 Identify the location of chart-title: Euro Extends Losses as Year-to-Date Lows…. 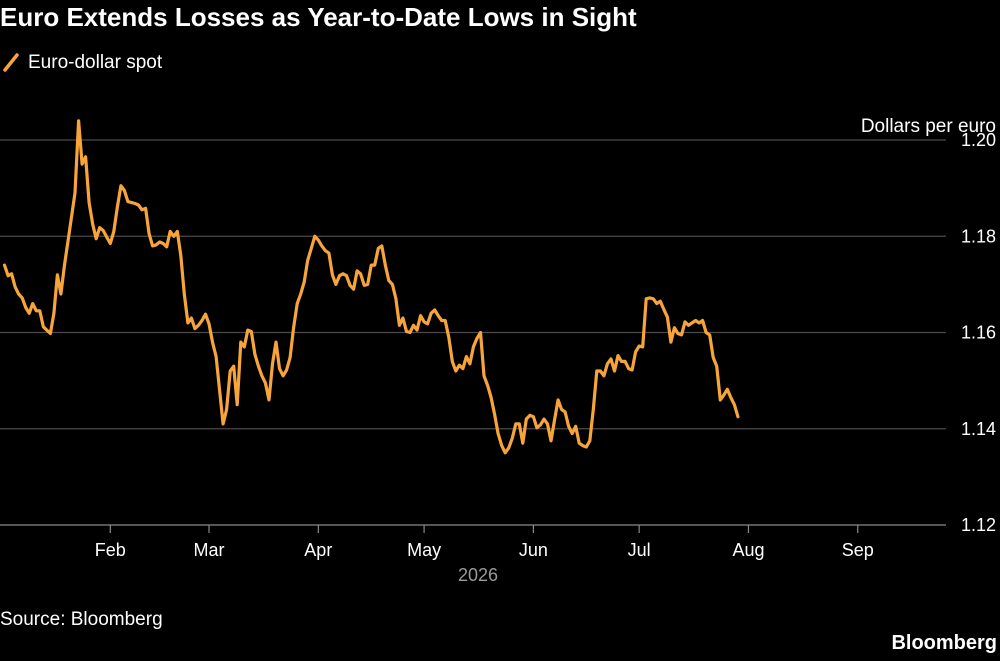
(318, 17).